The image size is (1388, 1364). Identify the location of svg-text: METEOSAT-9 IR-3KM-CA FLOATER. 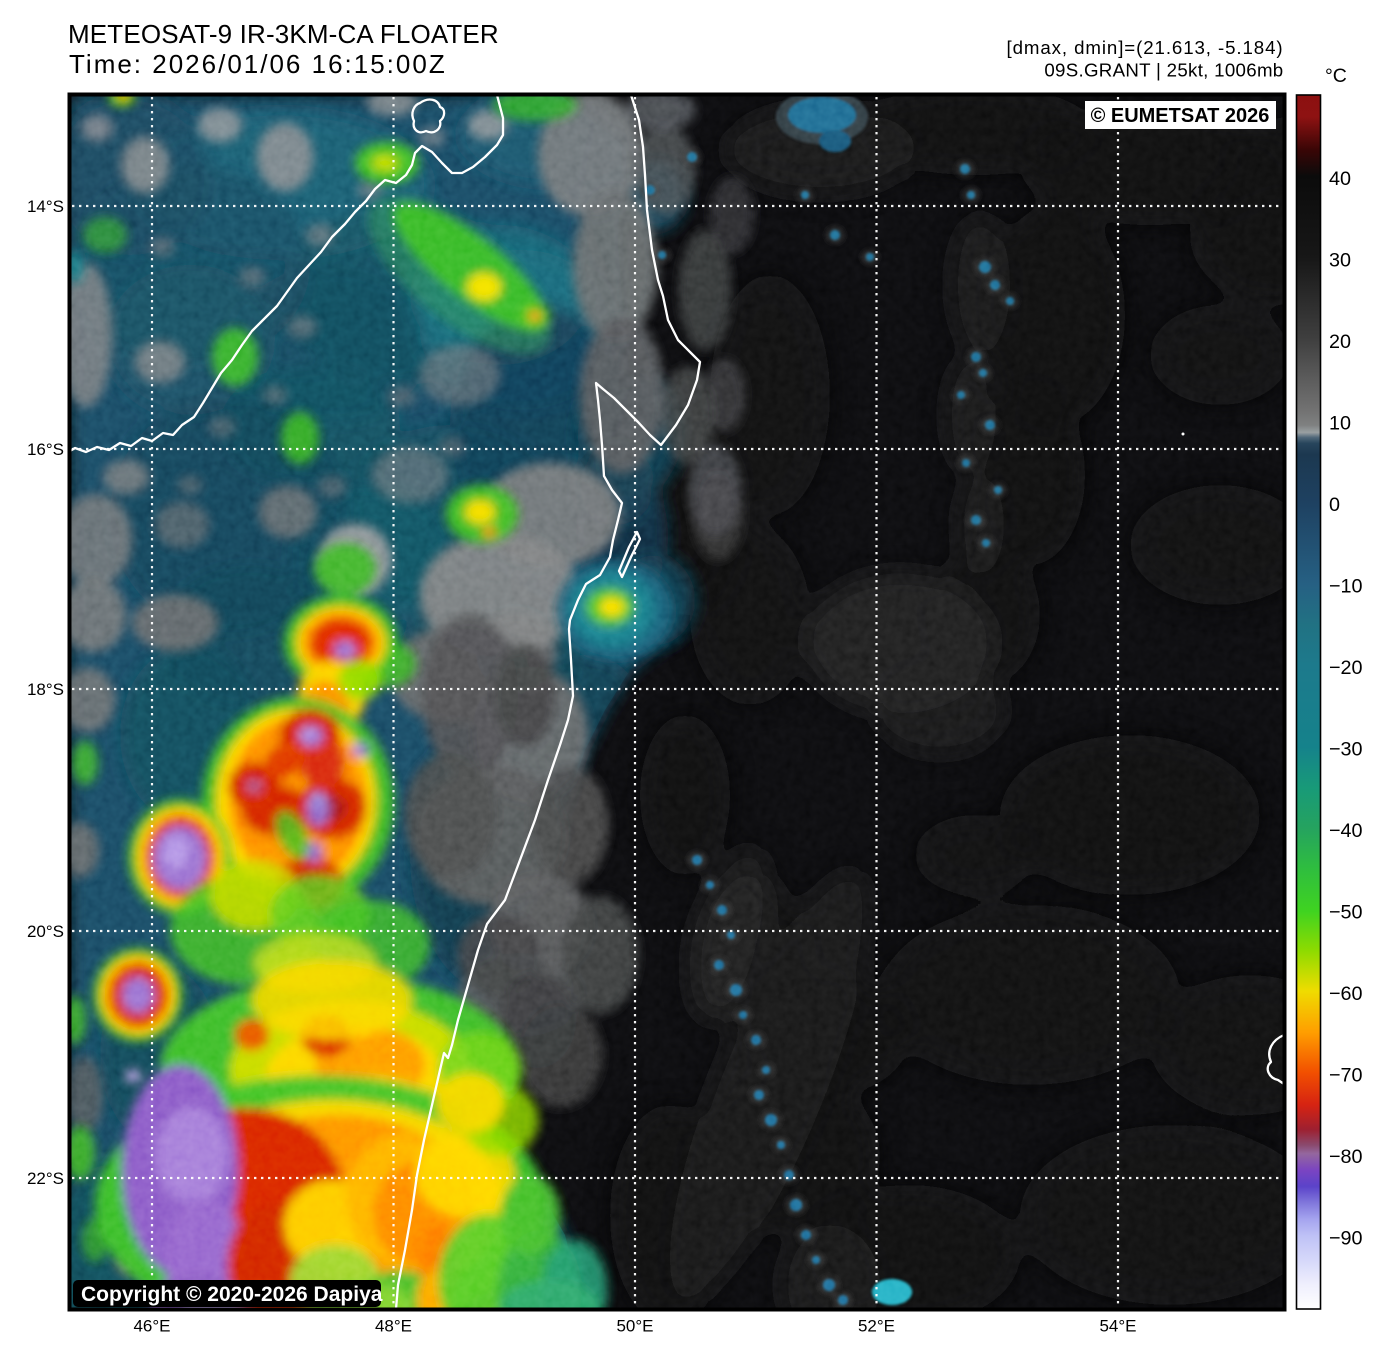
(283, 34).